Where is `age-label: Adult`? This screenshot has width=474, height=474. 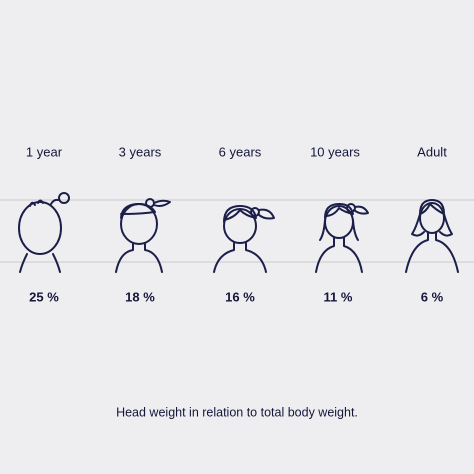 age-label: Adult is located at coordinates (432, 151).